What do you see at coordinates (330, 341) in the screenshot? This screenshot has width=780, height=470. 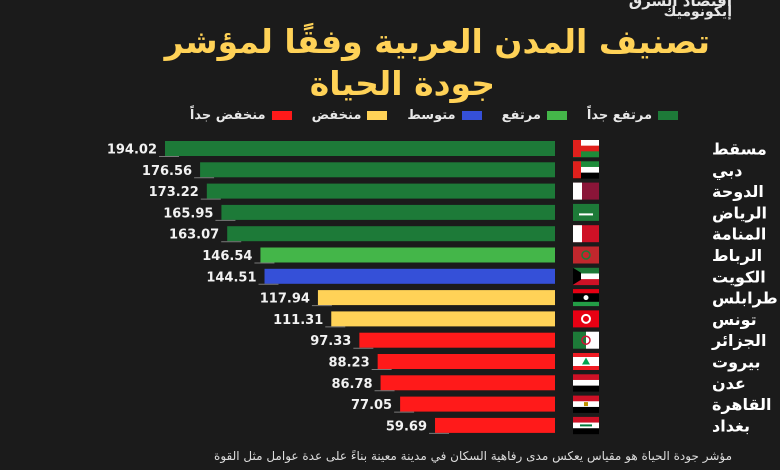 I see `value-label: 97.33` at bounding box center [330, 341].